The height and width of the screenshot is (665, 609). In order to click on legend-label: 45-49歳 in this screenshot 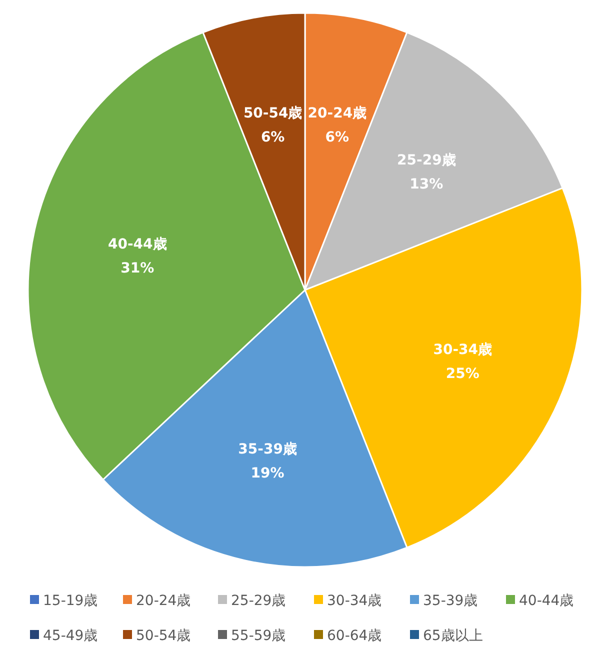, I will do `click(70, 636)`.